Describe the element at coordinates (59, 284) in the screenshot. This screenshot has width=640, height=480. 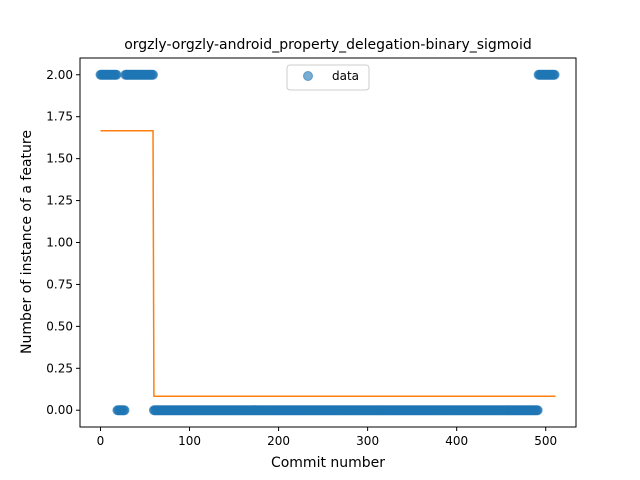
I see `y-tick-label: 0.75` at that location.